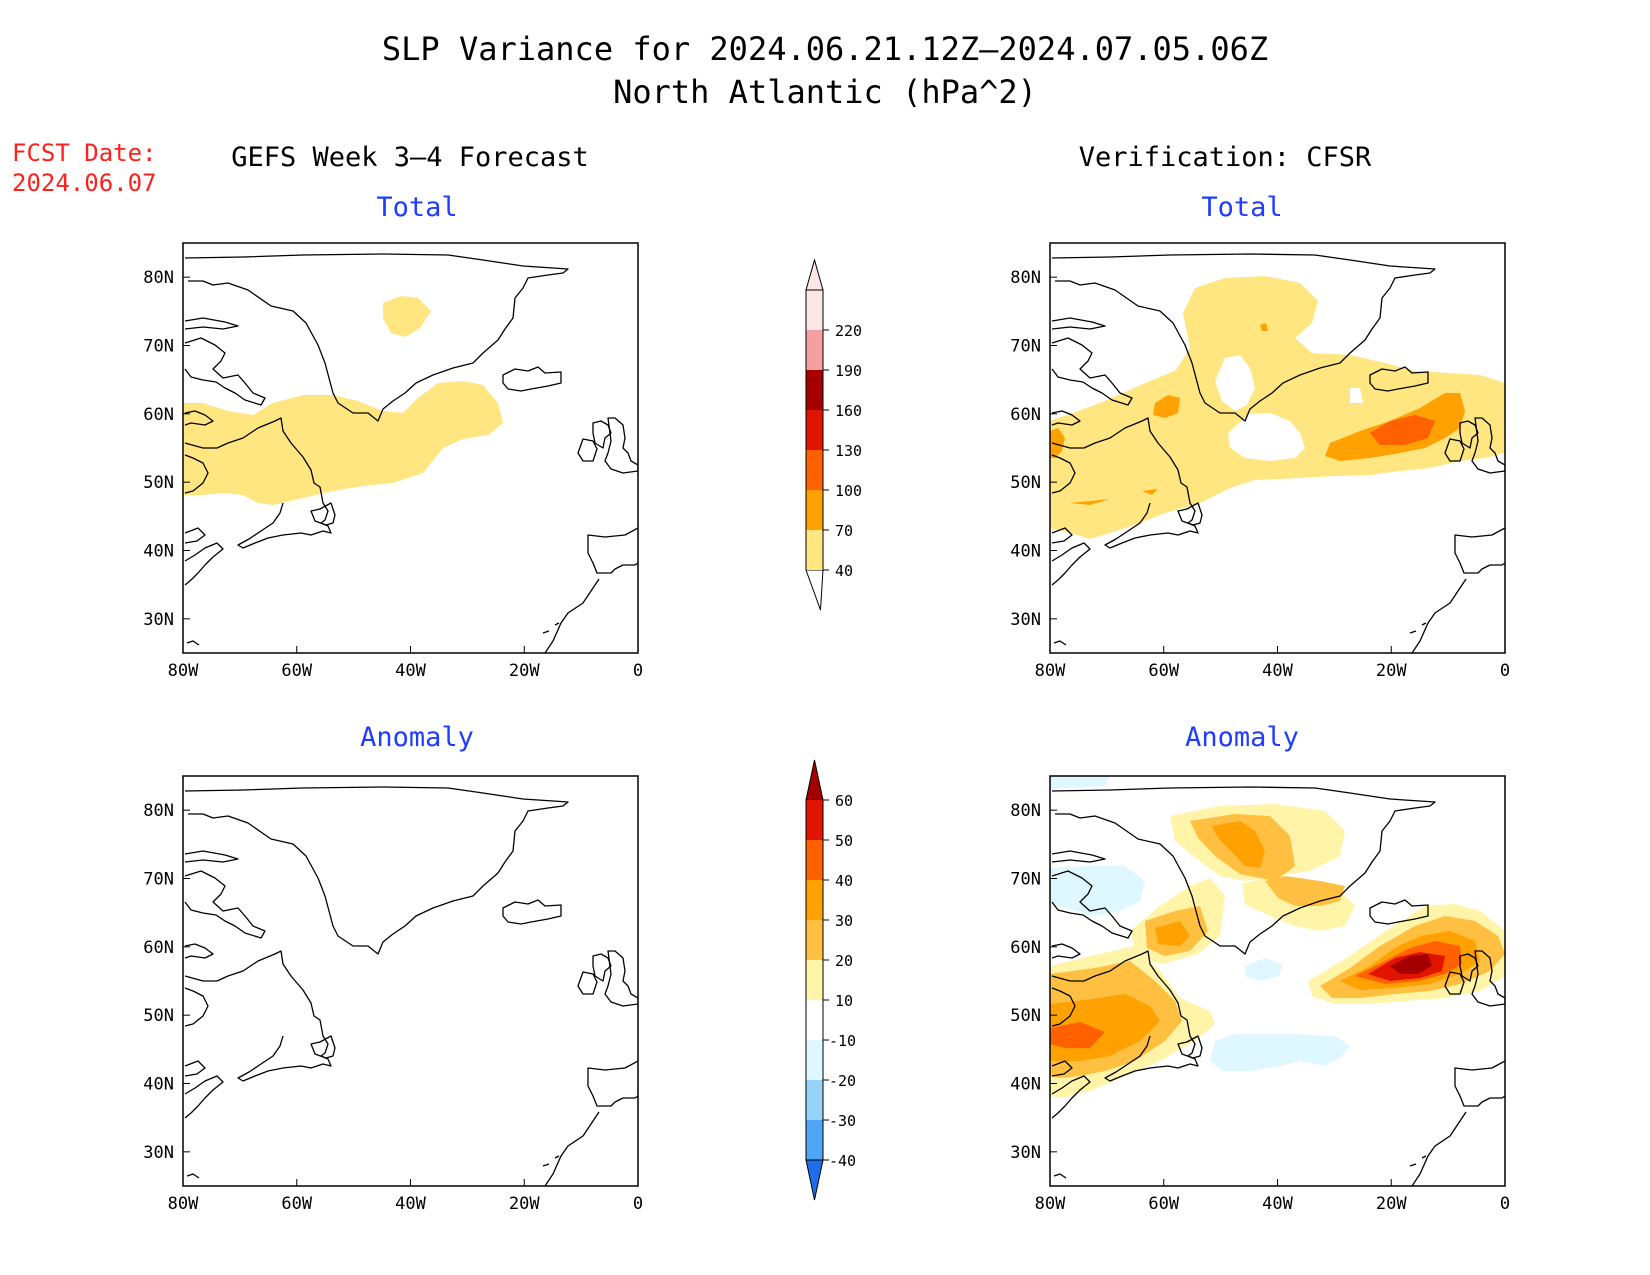  Describe the element at coordinates (848, 411) in the screenshot. I see `colorbar-total-label: 160` at that location.